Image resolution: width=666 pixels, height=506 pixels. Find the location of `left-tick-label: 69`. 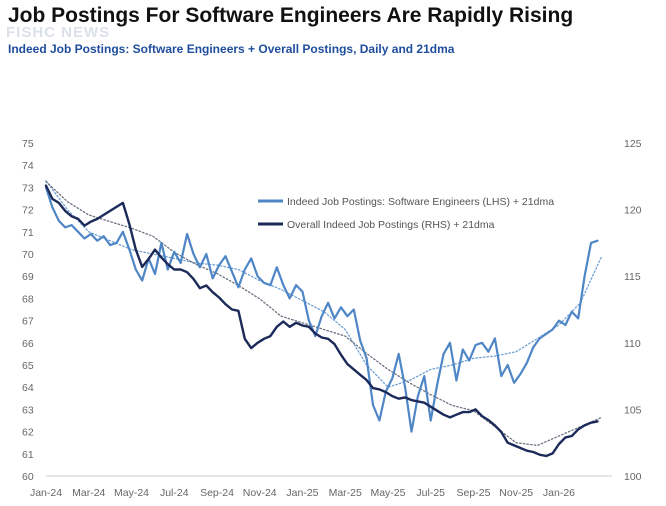

left-tick-label: 69 is located at coordinates (28, 277).